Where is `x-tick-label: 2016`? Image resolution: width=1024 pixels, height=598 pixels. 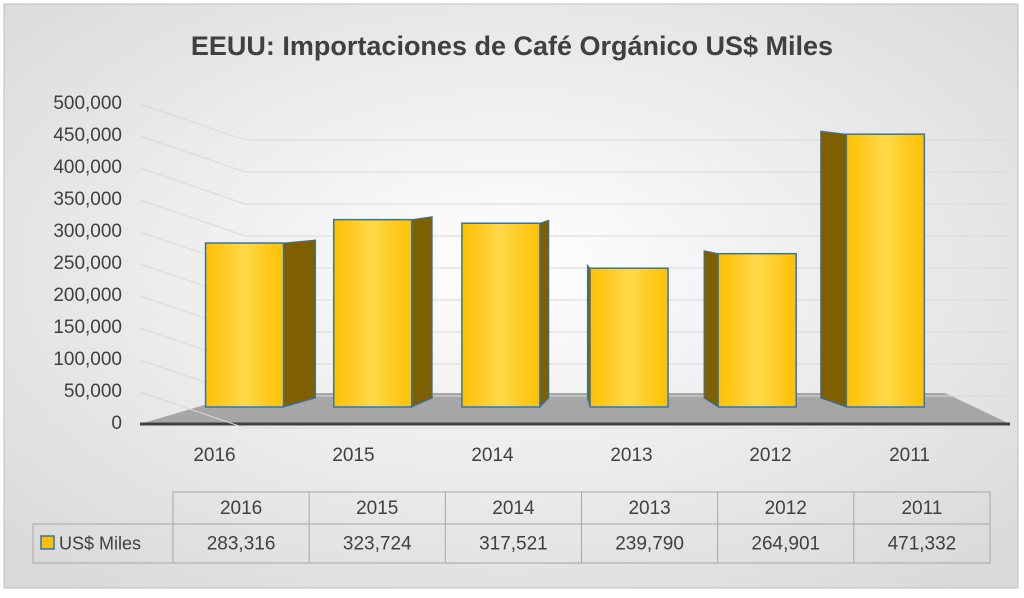 x-tick-label: 2016 is located at coordinates (214, 455).